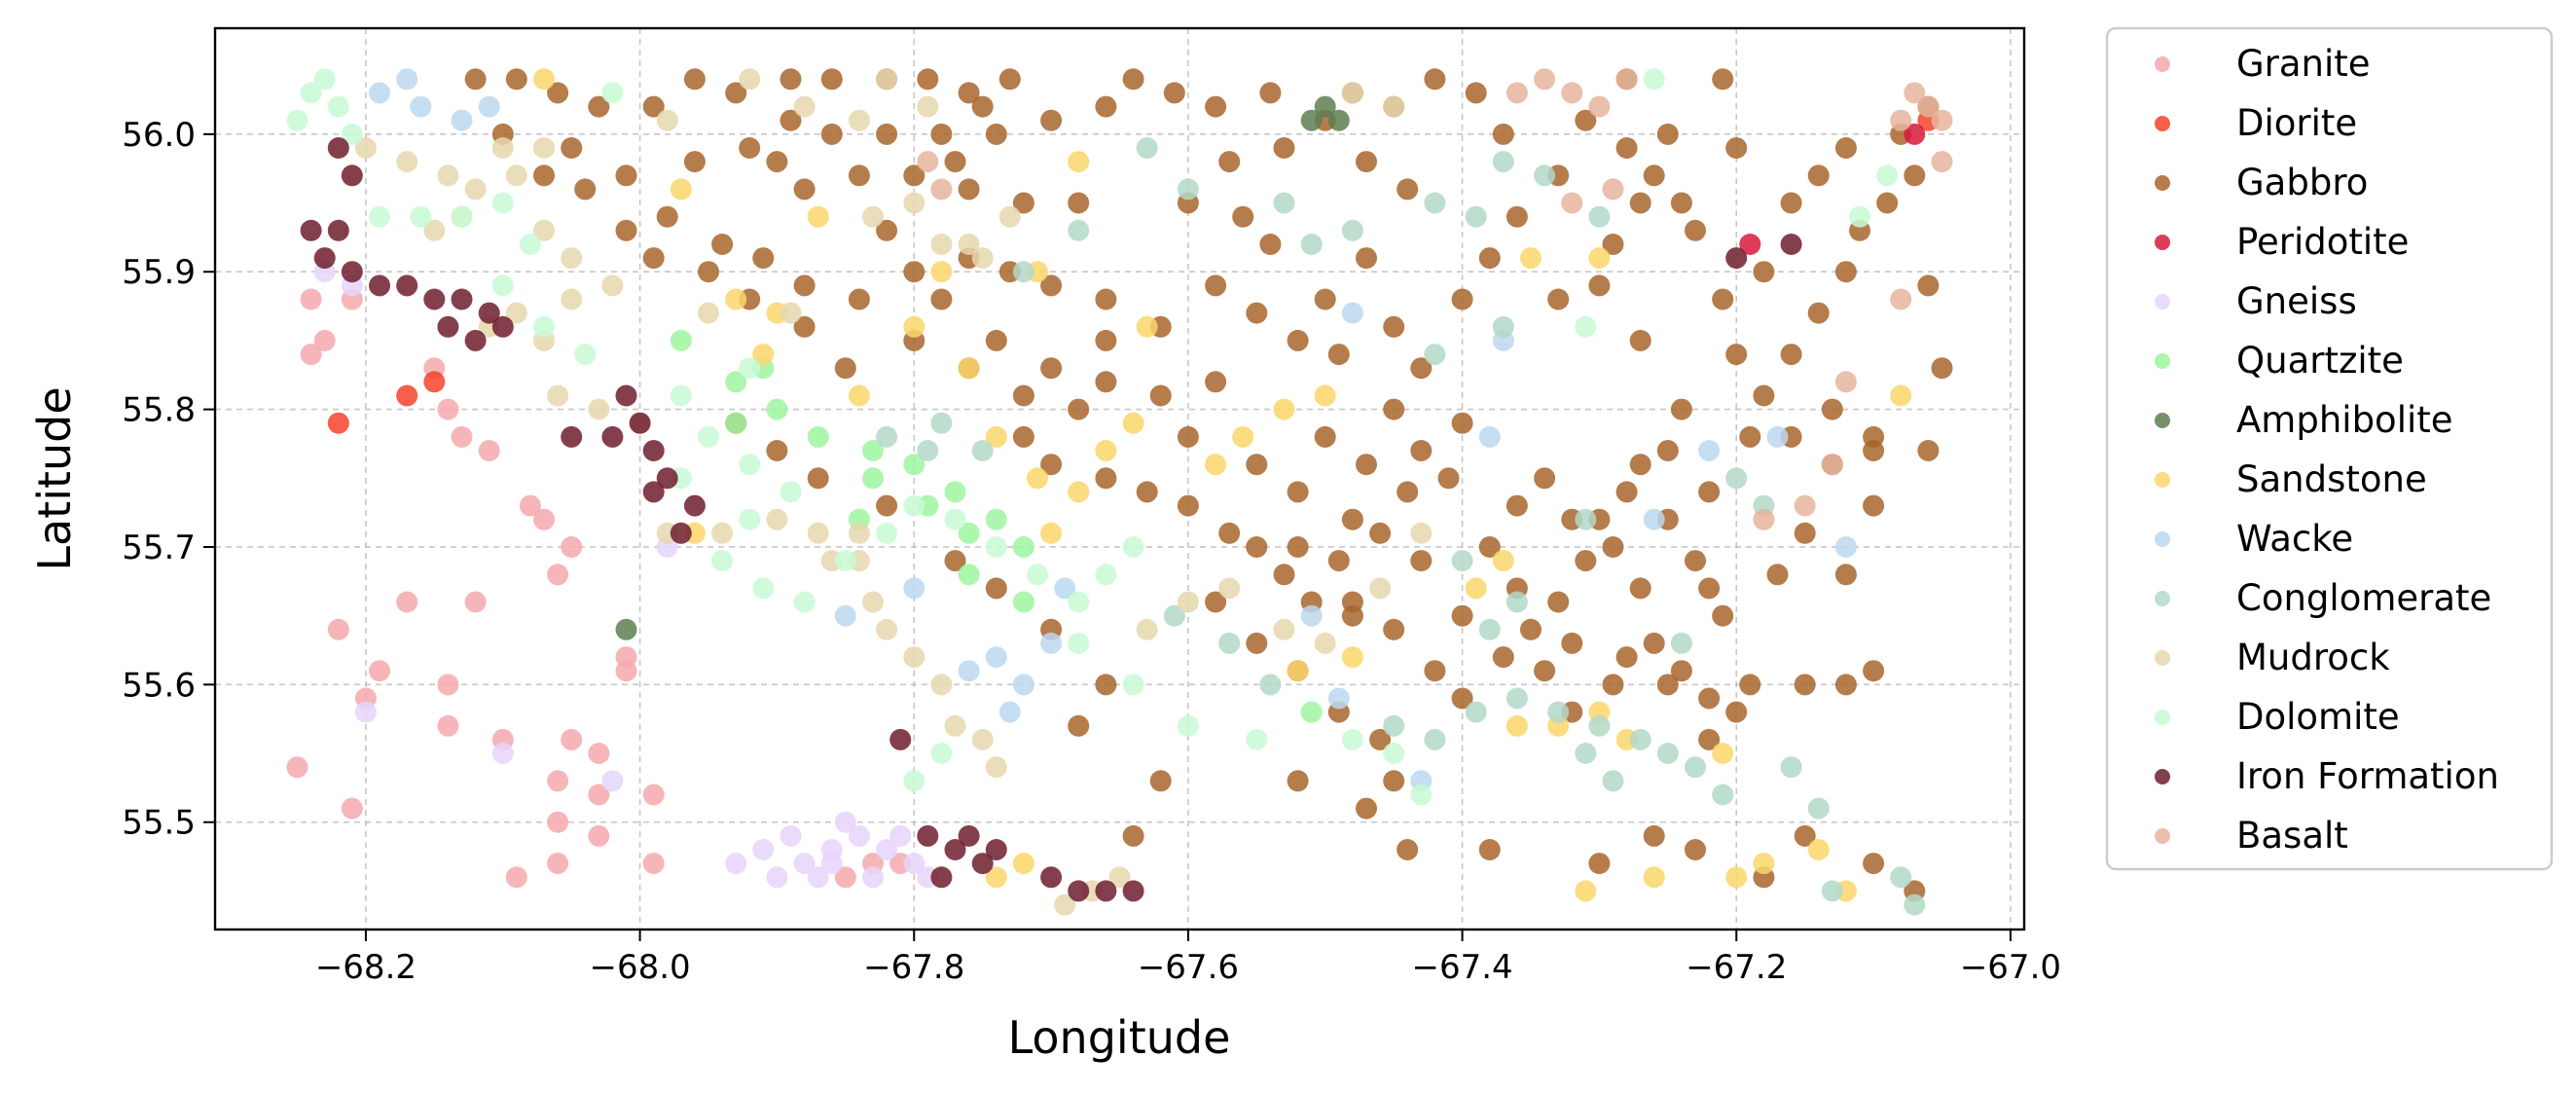 The image size is (2576, 1094). I want to click on legend-label: Dolomite, so click(2318, 717).